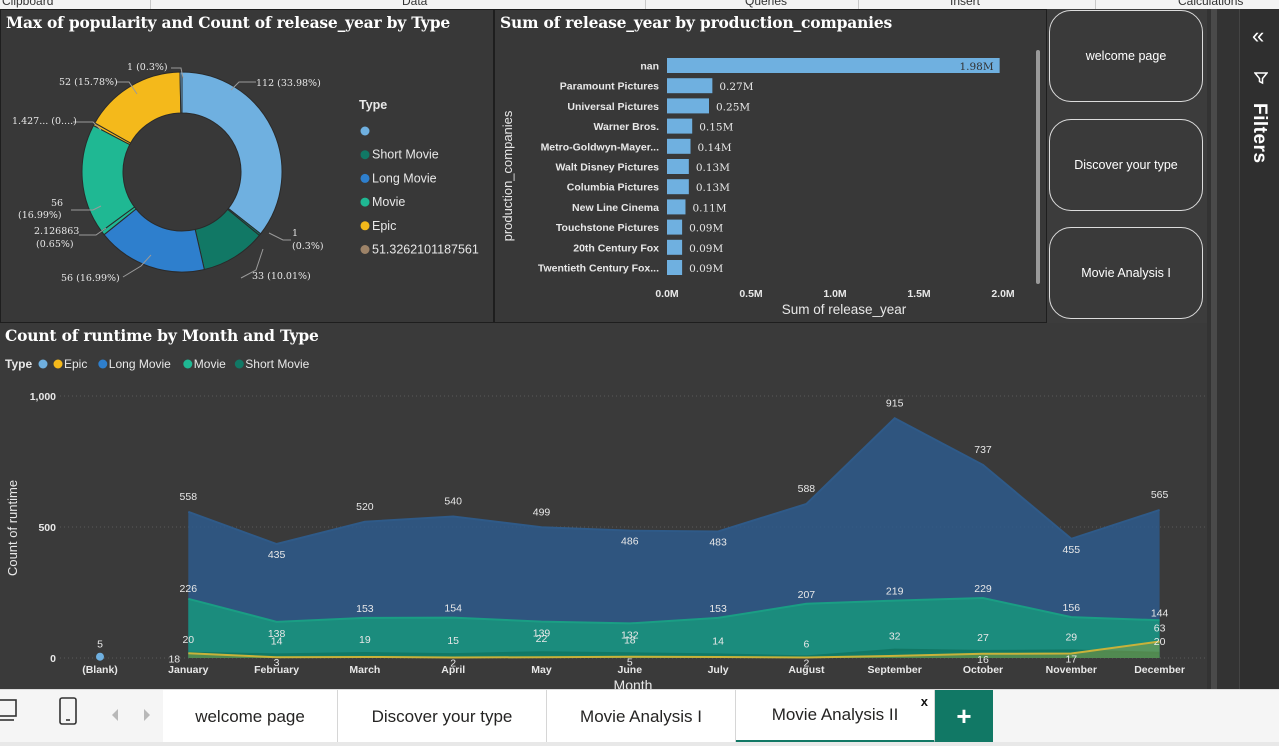  What do you see at coordinates (751, 294) in the screenshot?
I see `bar-x-tick: 0.5M` at bounding box center [751, 294].